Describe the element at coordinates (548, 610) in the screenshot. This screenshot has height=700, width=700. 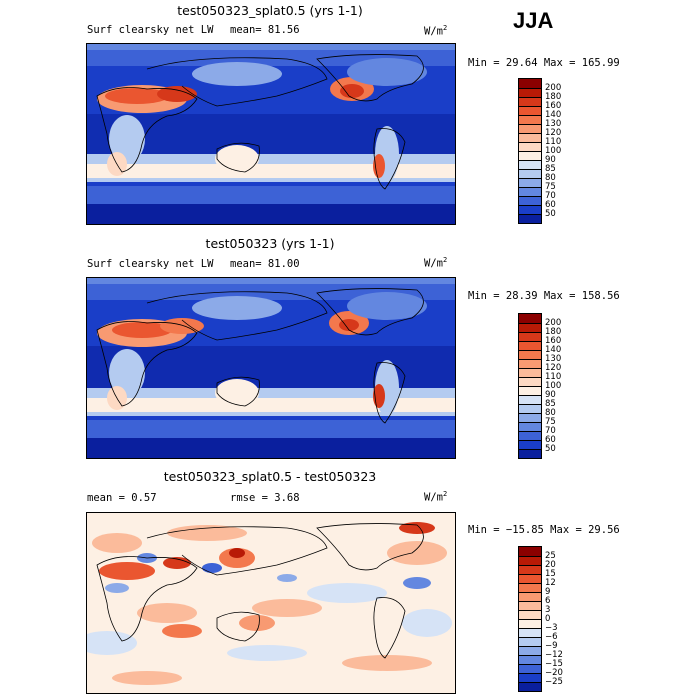
I see `colorbar-tick-label: 3` at that location.